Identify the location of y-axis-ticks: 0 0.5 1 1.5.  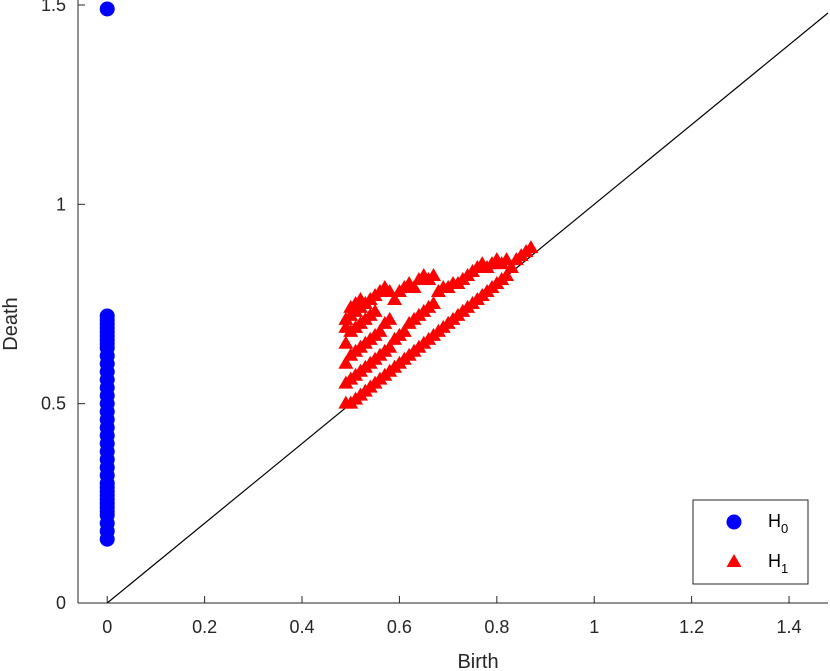
(63, 306).